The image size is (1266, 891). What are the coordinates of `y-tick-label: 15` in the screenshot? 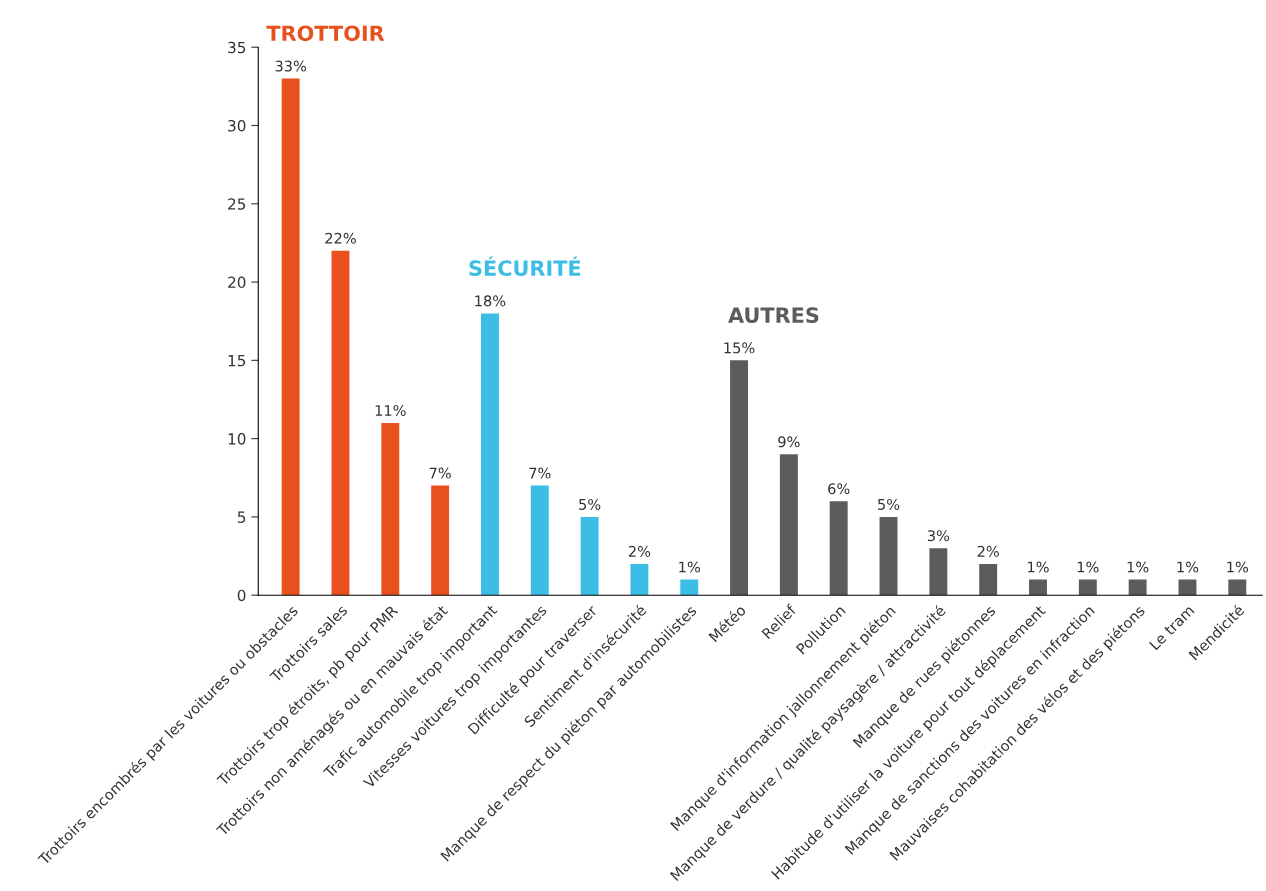 It's located at (237, 361).